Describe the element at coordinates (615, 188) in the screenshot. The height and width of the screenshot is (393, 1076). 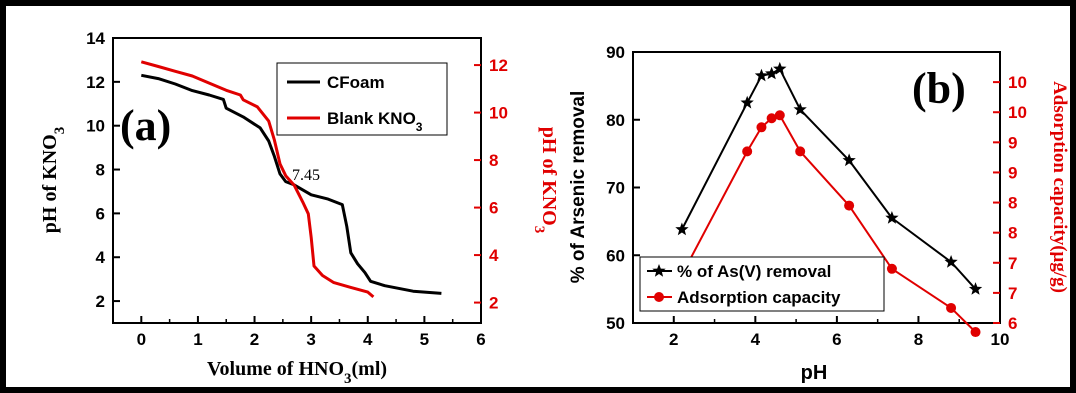
I see `b-y-tick-label: 70` at that location.